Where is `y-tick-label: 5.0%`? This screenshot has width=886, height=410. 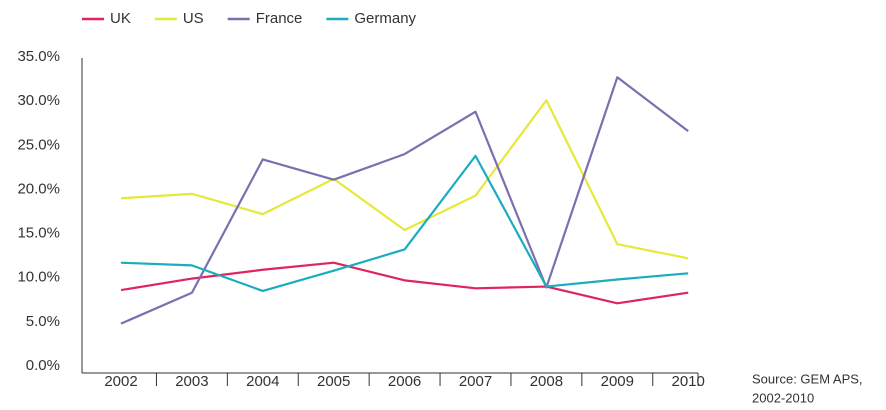 y-tick-label: 5.0% is located at coordinates (43, 321).